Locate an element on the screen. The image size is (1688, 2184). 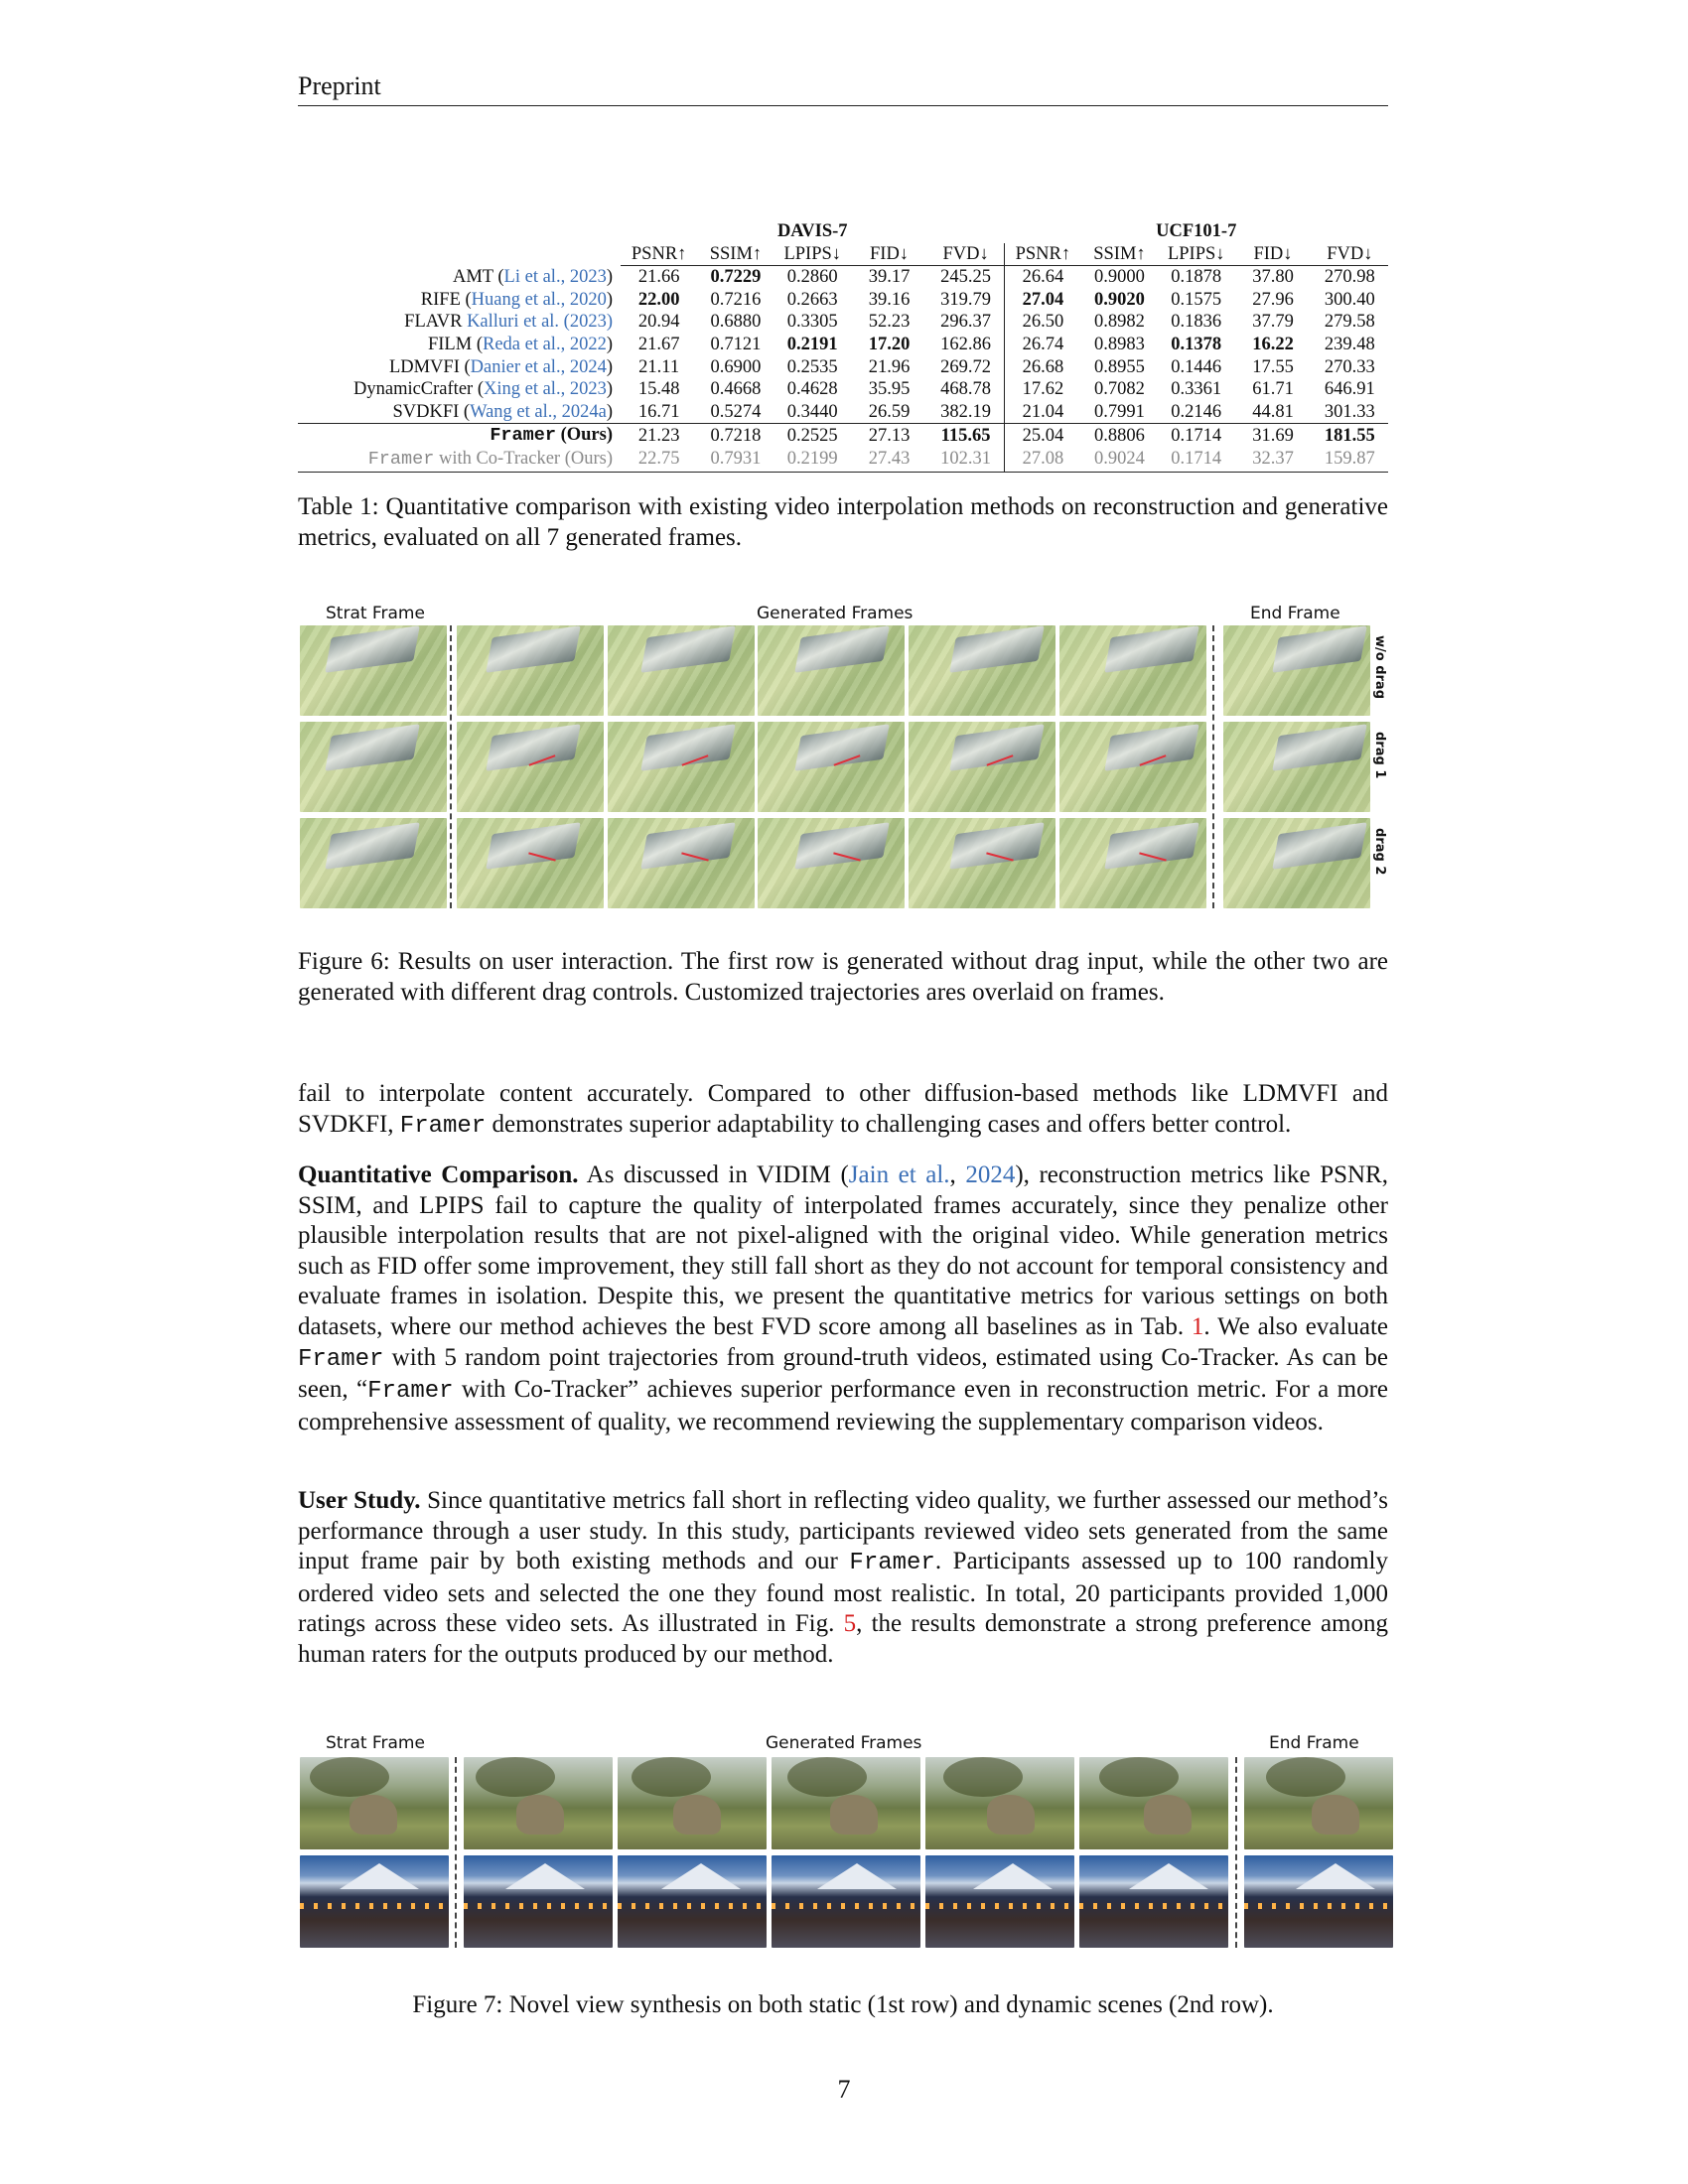
metric-value: 27.96 is located at coordinates (1273, 299).